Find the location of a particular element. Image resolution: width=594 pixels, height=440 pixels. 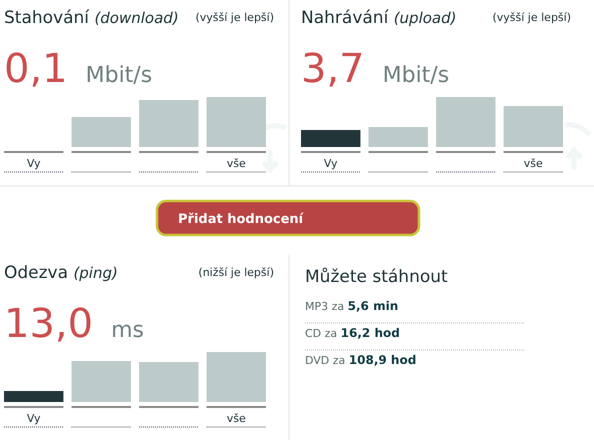

text: Přidat hodnocení is located at coordinates (241, 219).